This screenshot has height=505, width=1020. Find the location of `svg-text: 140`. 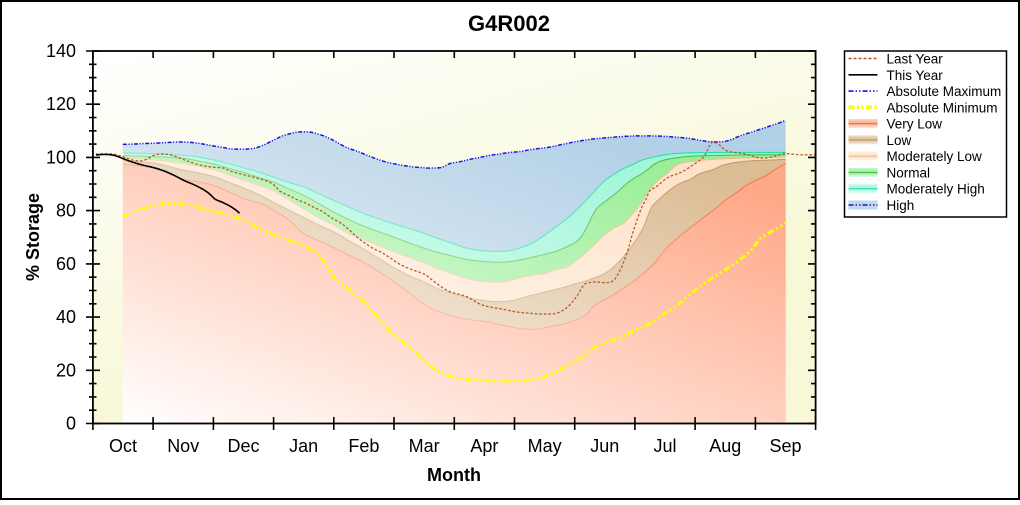

svg-text: 140 is located at coordinates (61, 51).